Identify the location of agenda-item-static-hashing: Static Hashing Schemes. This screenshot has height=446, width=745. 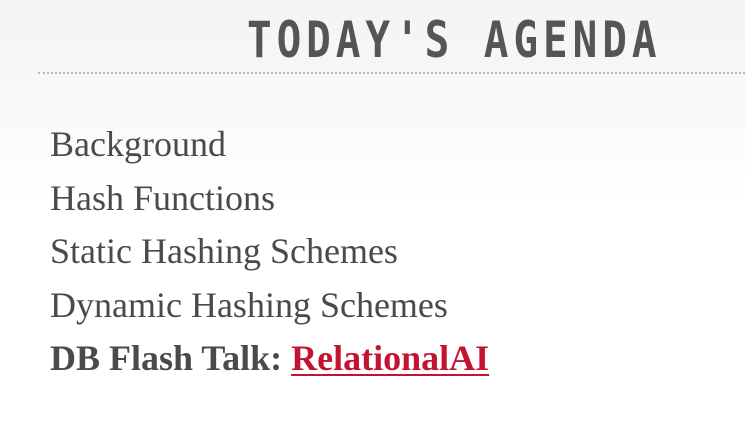
(224, 251).